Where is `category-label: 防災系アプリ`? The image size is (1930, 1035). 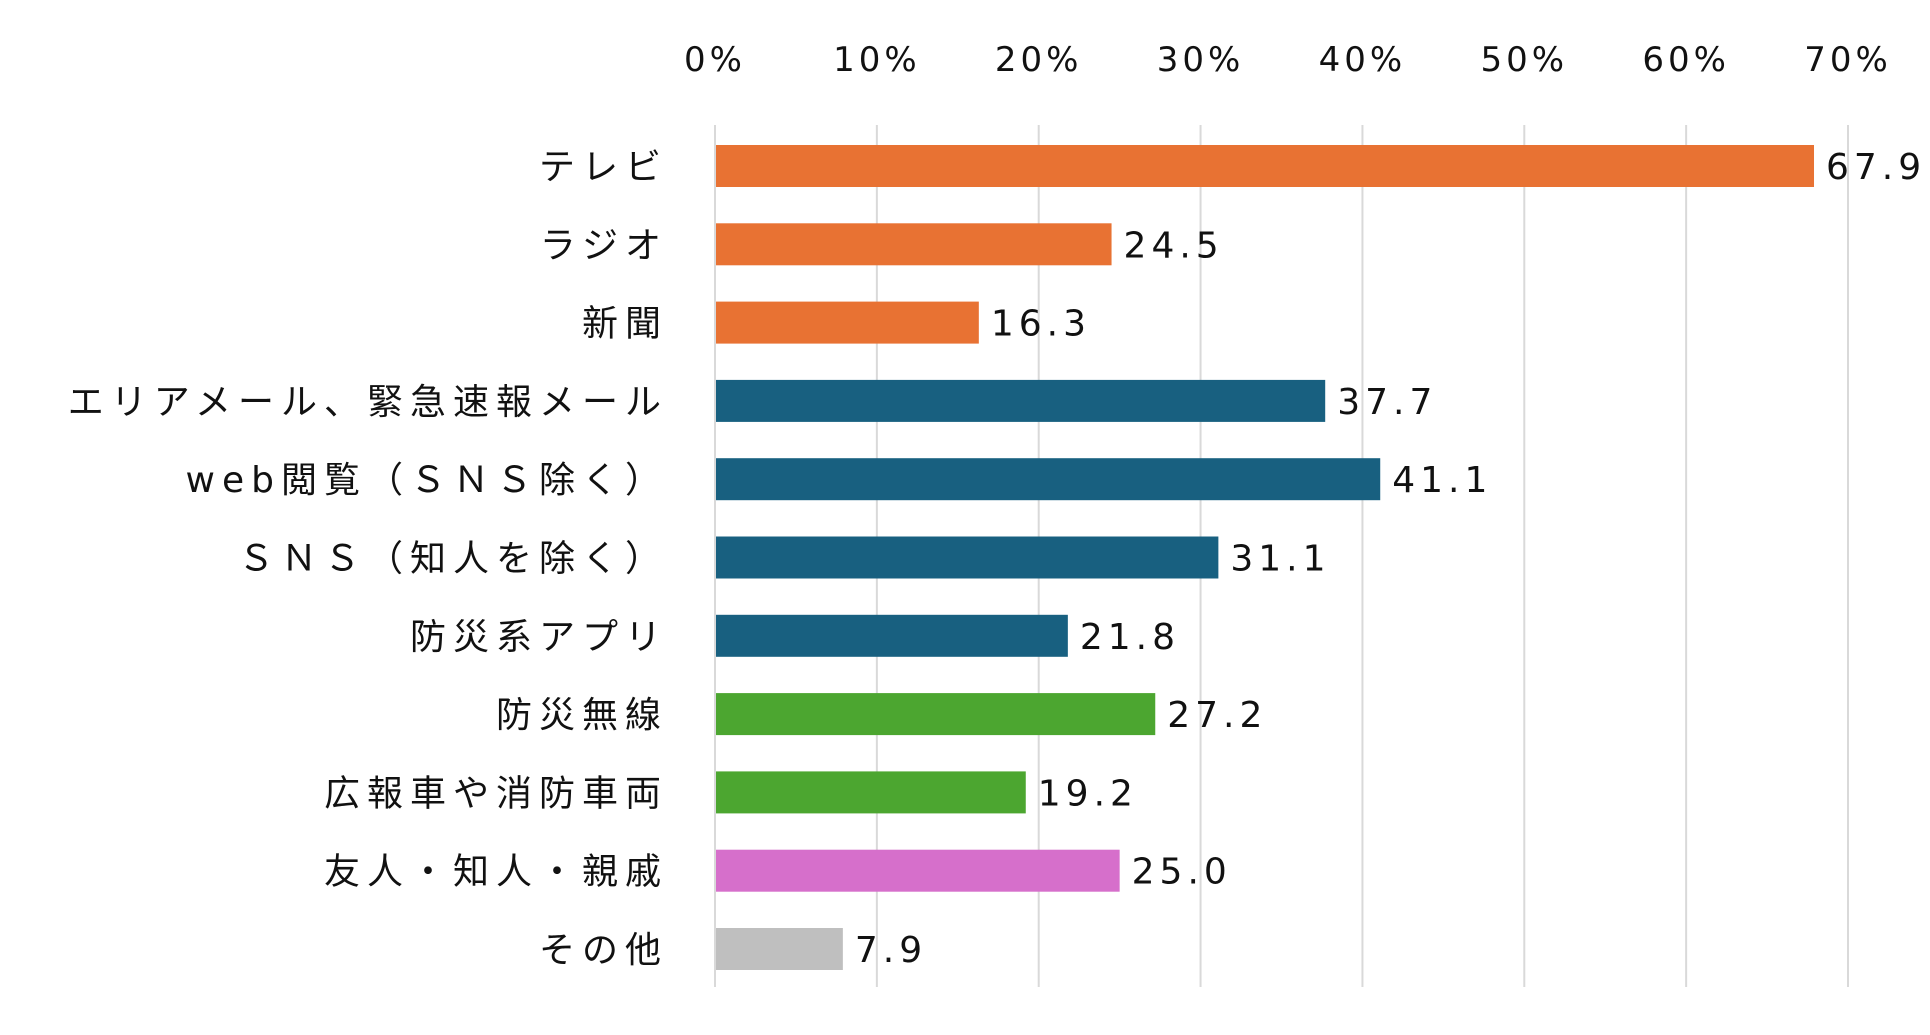
category-label: 防災系アプリ is located at coordinates (539, 637).